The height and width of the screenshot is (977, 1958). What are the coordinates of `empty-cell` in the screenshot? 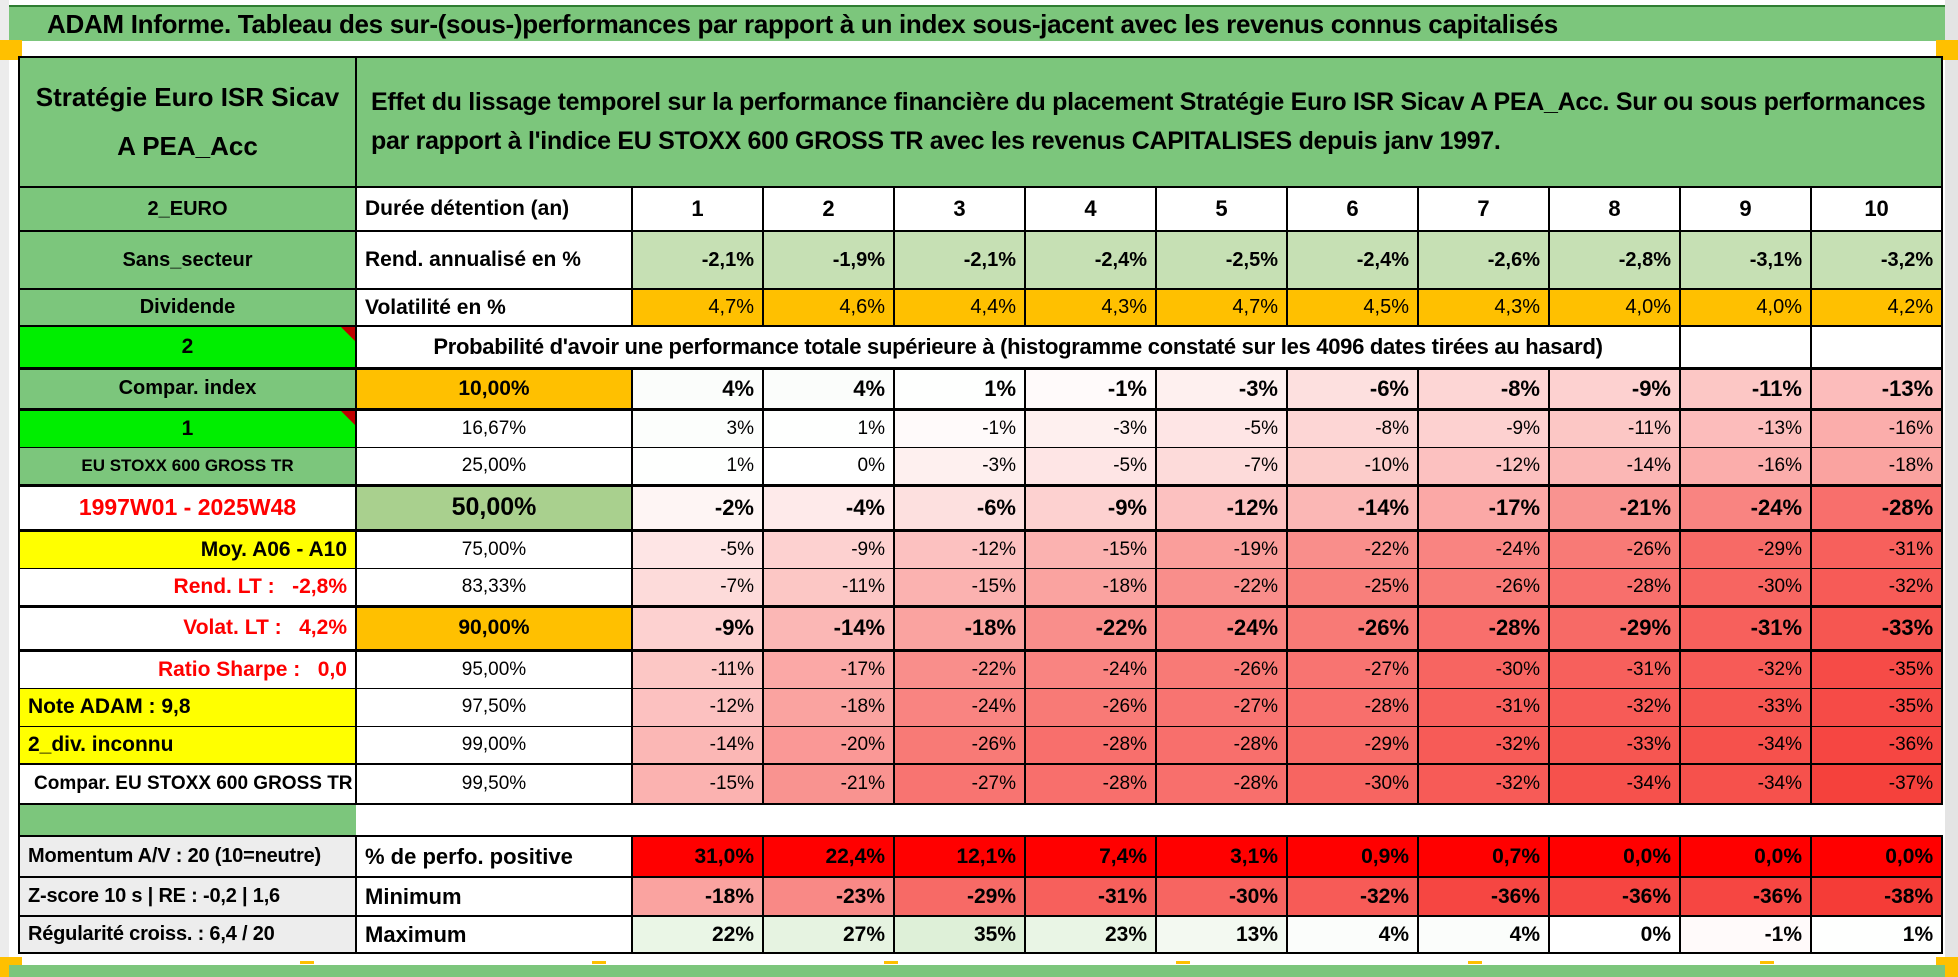 It's located at (1745, 347).